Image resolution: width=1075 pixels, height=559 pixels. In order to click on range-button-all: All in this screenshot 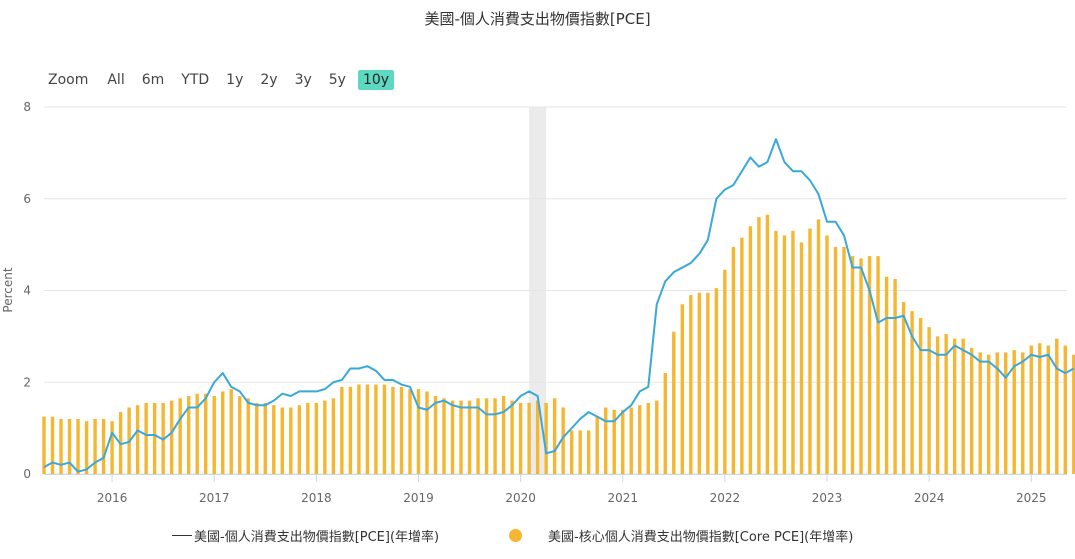, I will do `click(116, 80)`.